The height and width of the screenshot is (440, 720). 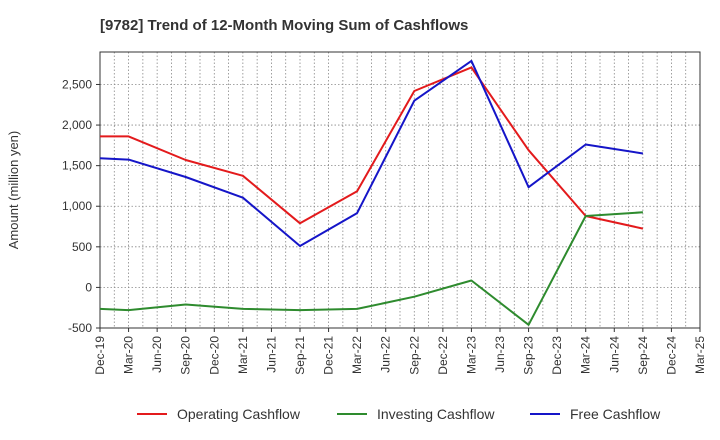 I want to click on x-tick-label: Jun-24, so click(x=614, y=354).